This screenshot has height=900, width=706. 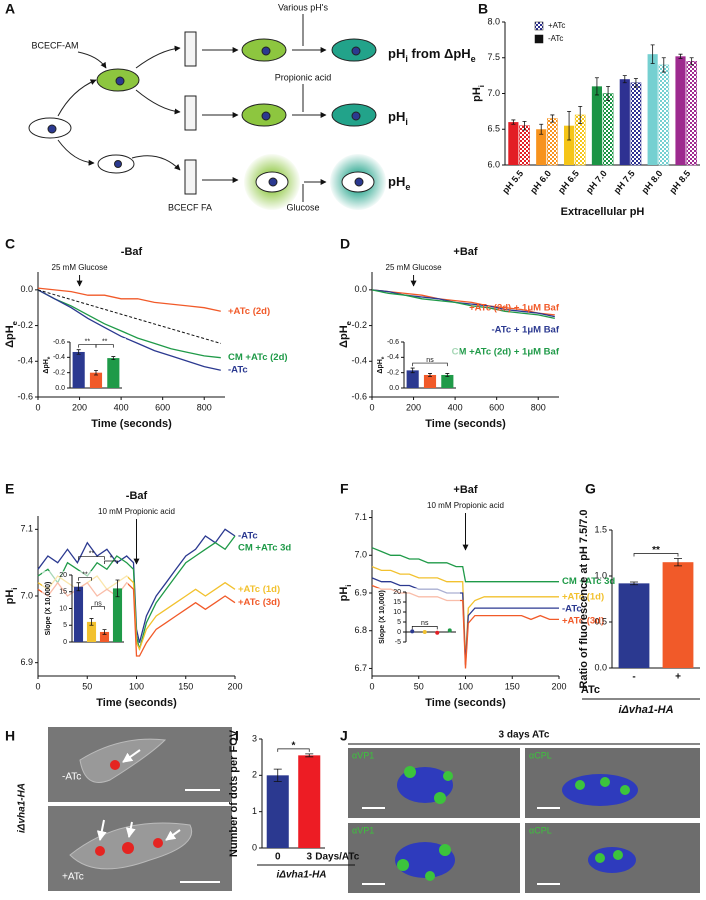 What do you see at coordinates (344, 736) in the screenshot?
I see `panel-letter: J` at bounding box center [344, 736].